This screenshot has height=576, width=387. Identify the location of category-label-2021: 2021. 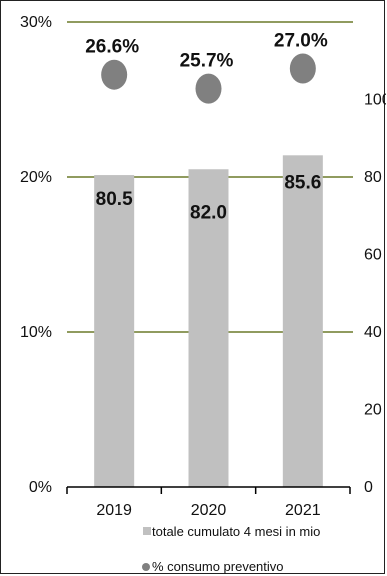
(303, 510).